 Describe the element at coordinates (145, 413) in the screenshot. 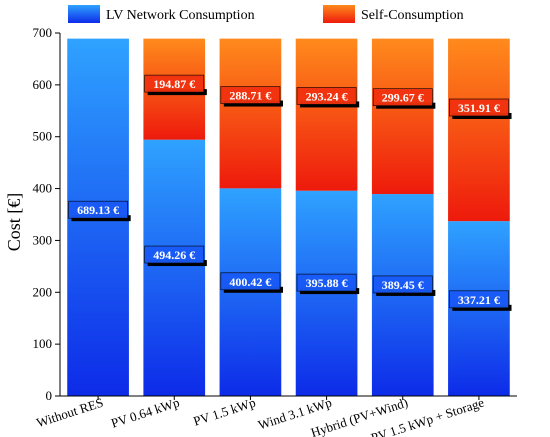

I see `x-tick-label: PV 0.64 kWp` at that location.